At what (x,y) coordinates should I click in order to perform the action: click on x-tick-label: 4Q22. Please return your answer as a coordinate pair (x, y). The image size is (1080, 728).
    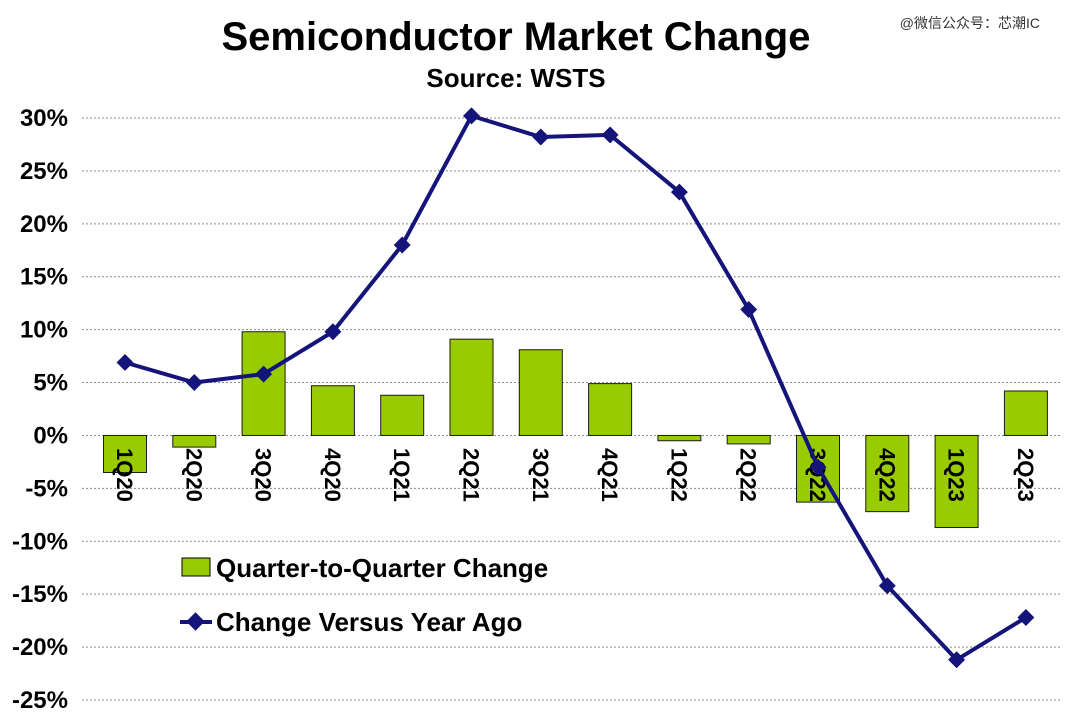
    Looking at the image, I should click on (886, 475).